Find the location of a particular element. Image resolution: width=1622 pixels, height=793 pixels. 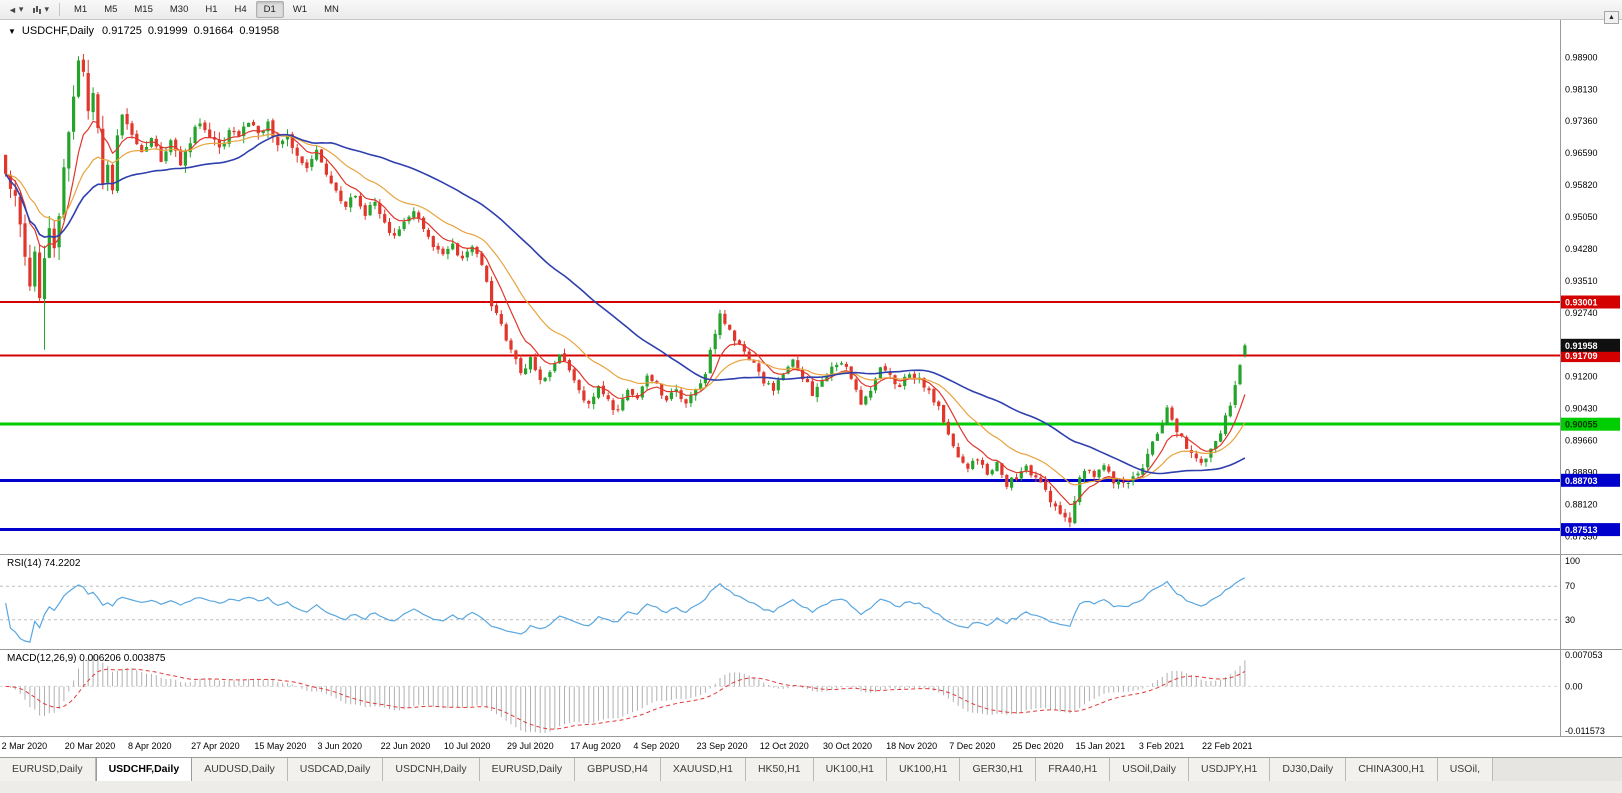

scroll-left-button: ◄ ▾ is located at coordinates (15, 9).